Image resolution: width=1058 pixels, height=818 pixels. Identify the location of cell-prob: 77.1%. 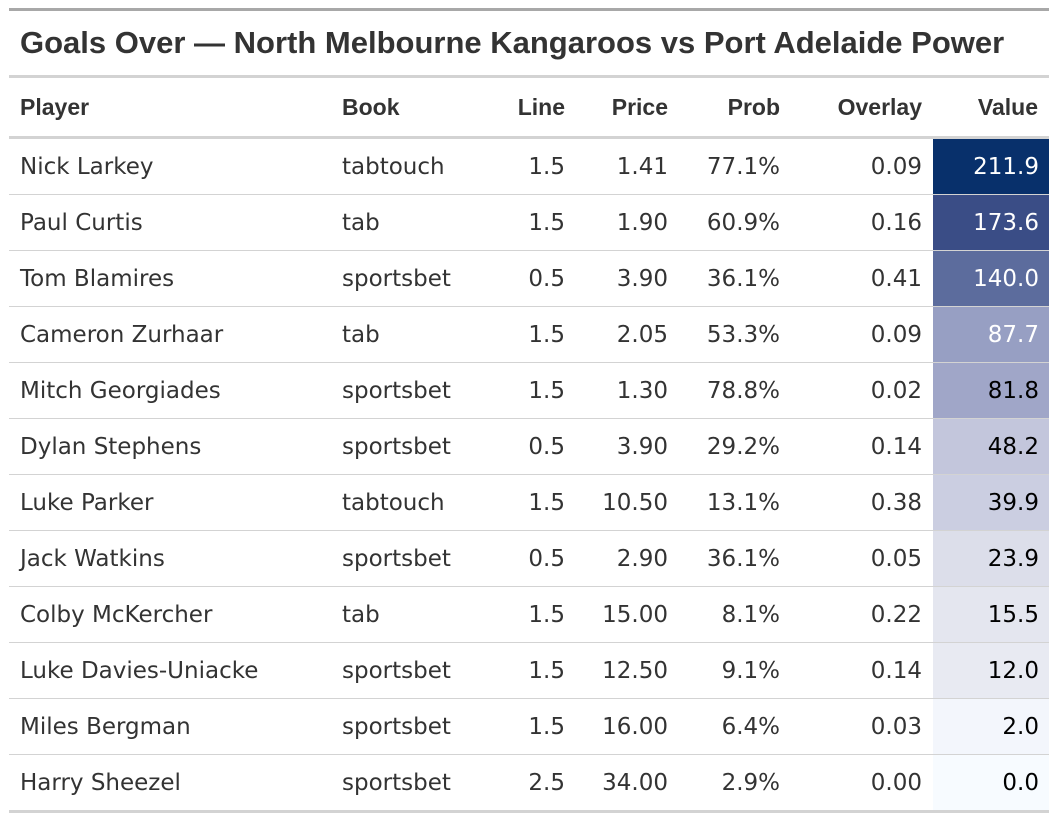
(735, 166).